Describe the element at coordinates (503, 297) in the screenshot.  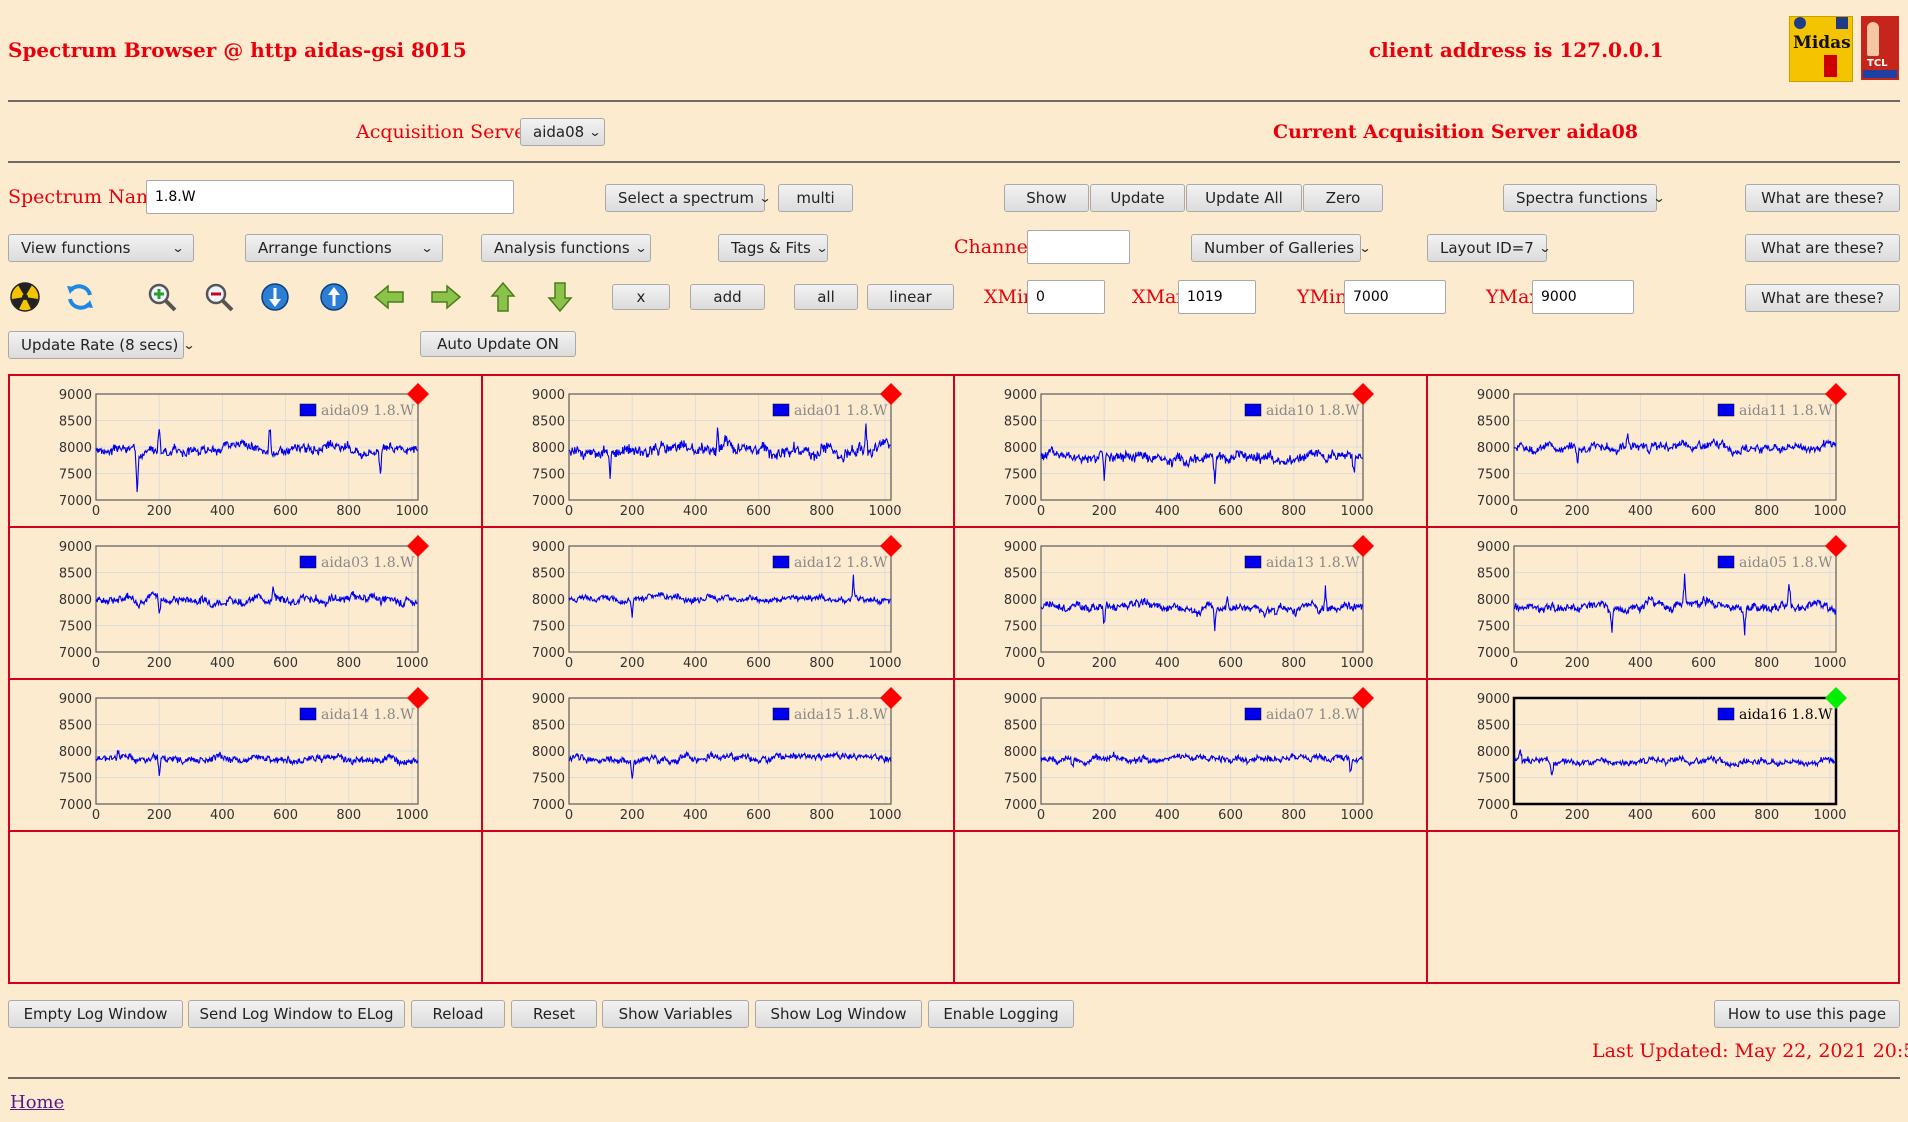
I see `arrow-up-icon` at that location.